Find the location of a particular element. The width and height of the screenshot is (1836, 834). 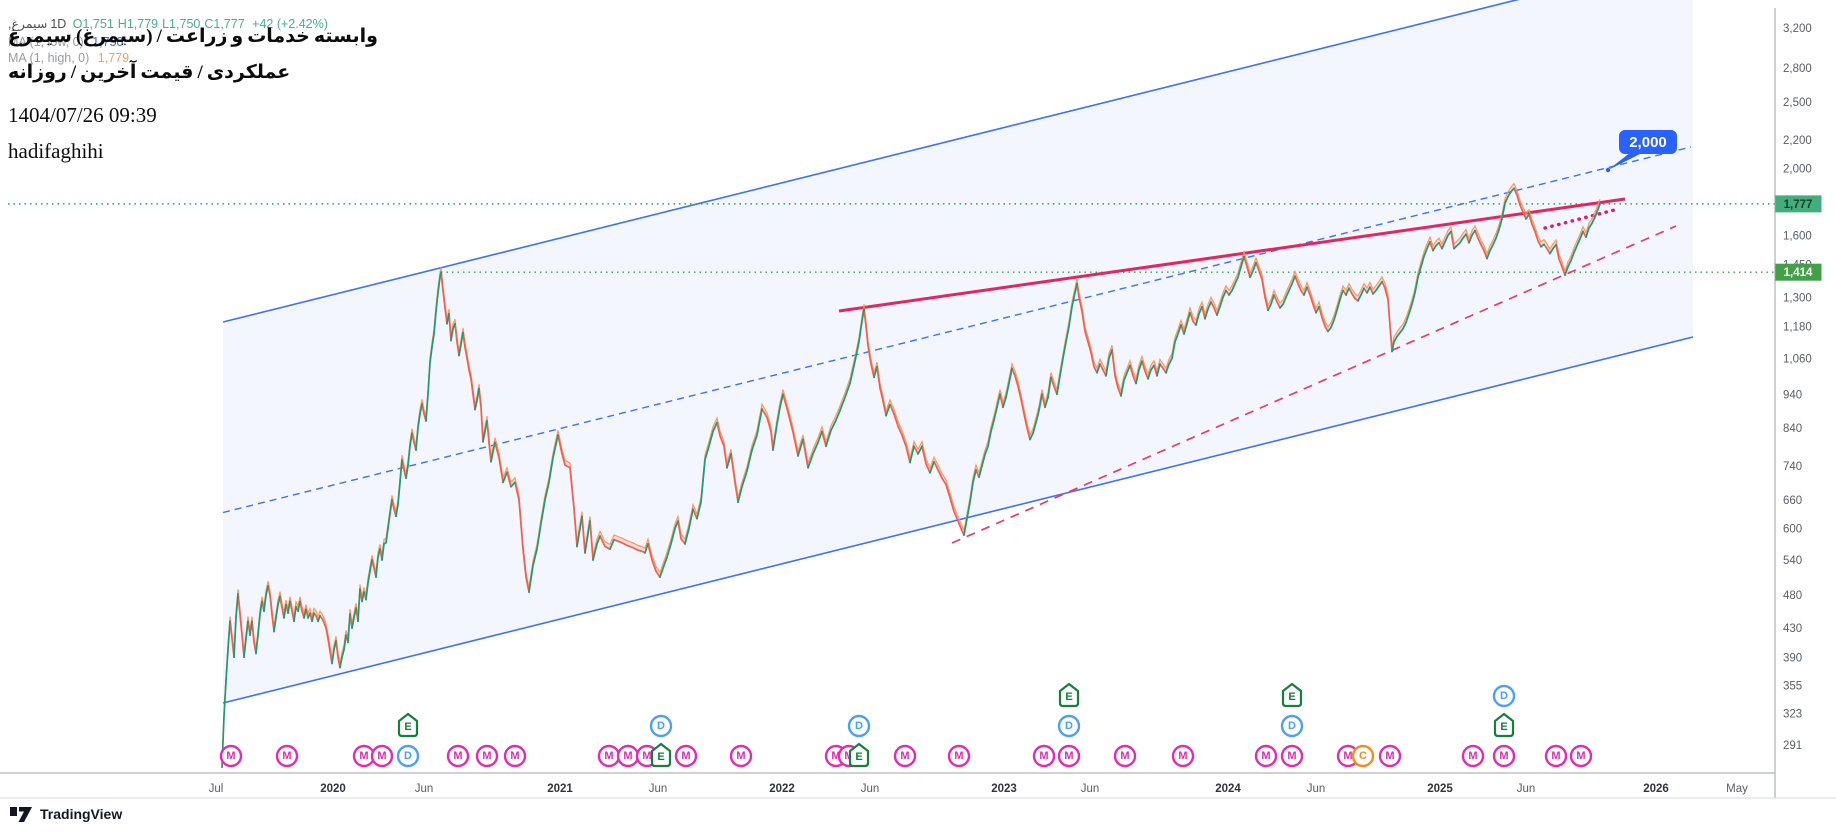

price-axis-label: 940 is located at coordinates (1792, 395).